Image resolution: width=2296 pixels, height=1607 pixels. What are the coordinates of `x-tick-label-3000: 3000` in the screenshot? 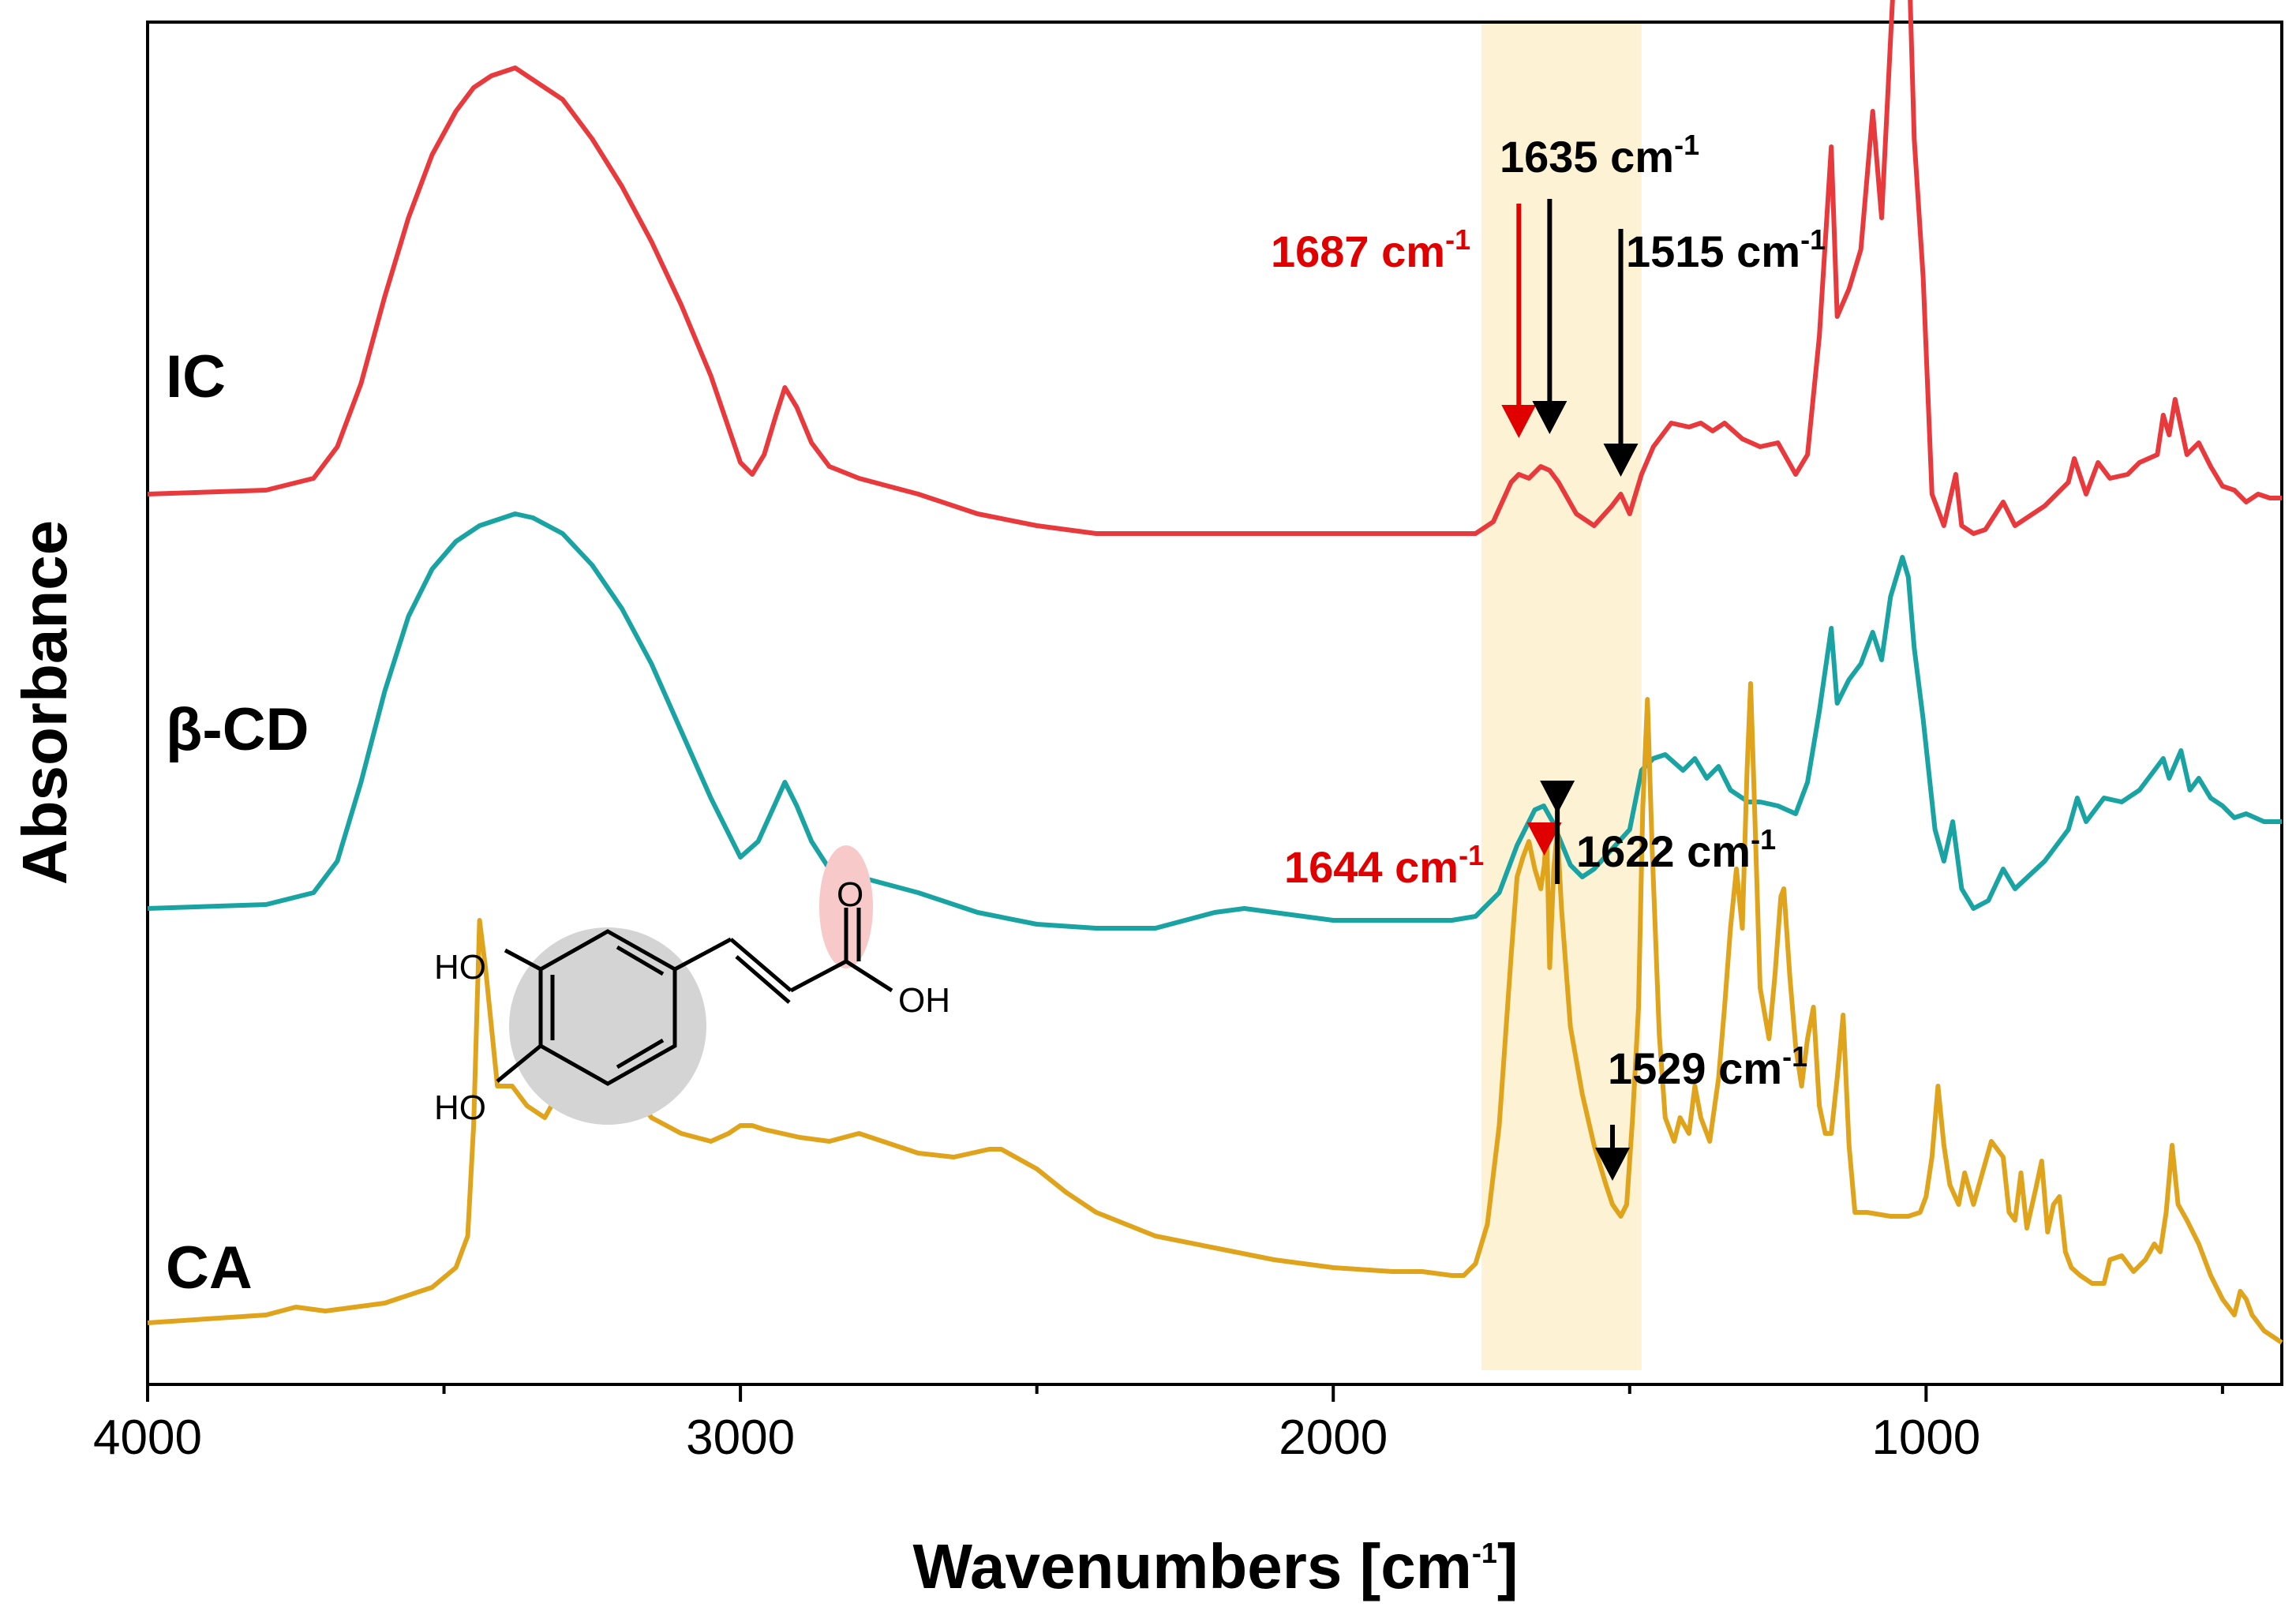 It's located at (740, 1437).